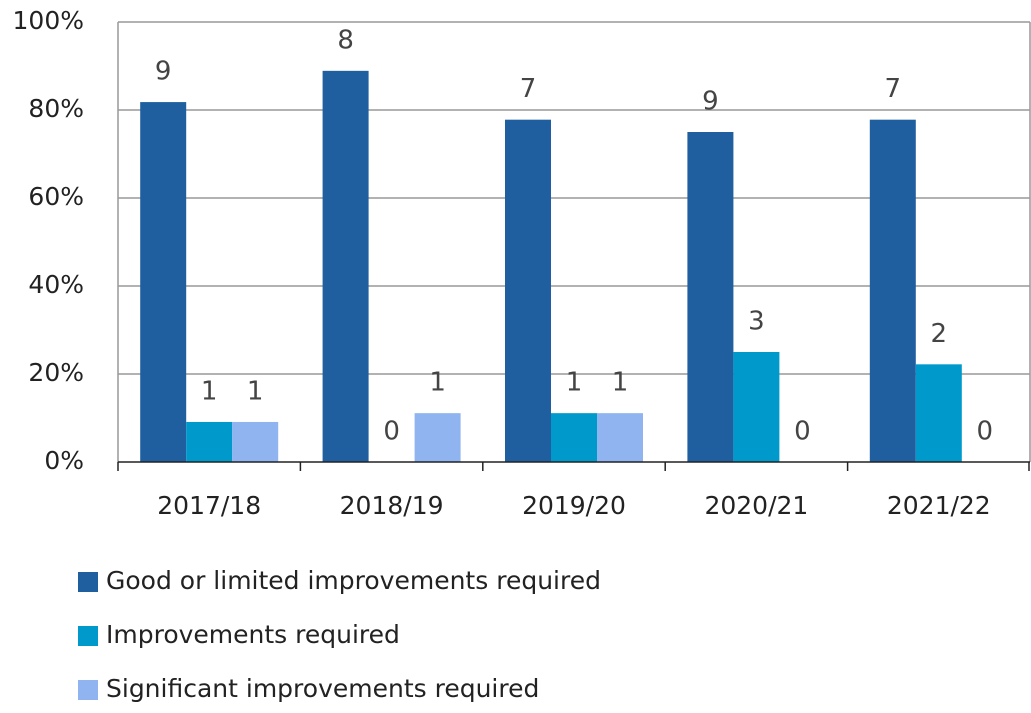 Image resolution: width=1031 pixels, height=713 pixels. I want to click on x-tick-label: 2017/18, so click(209, 505).